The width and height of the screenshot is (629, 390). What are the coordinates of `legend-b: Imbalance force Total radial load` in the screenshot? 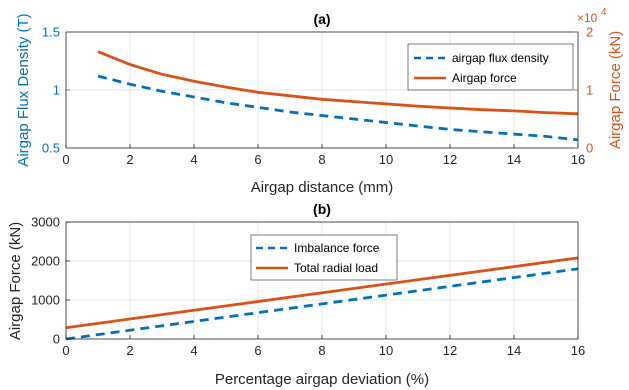 It's located at (324, 257).